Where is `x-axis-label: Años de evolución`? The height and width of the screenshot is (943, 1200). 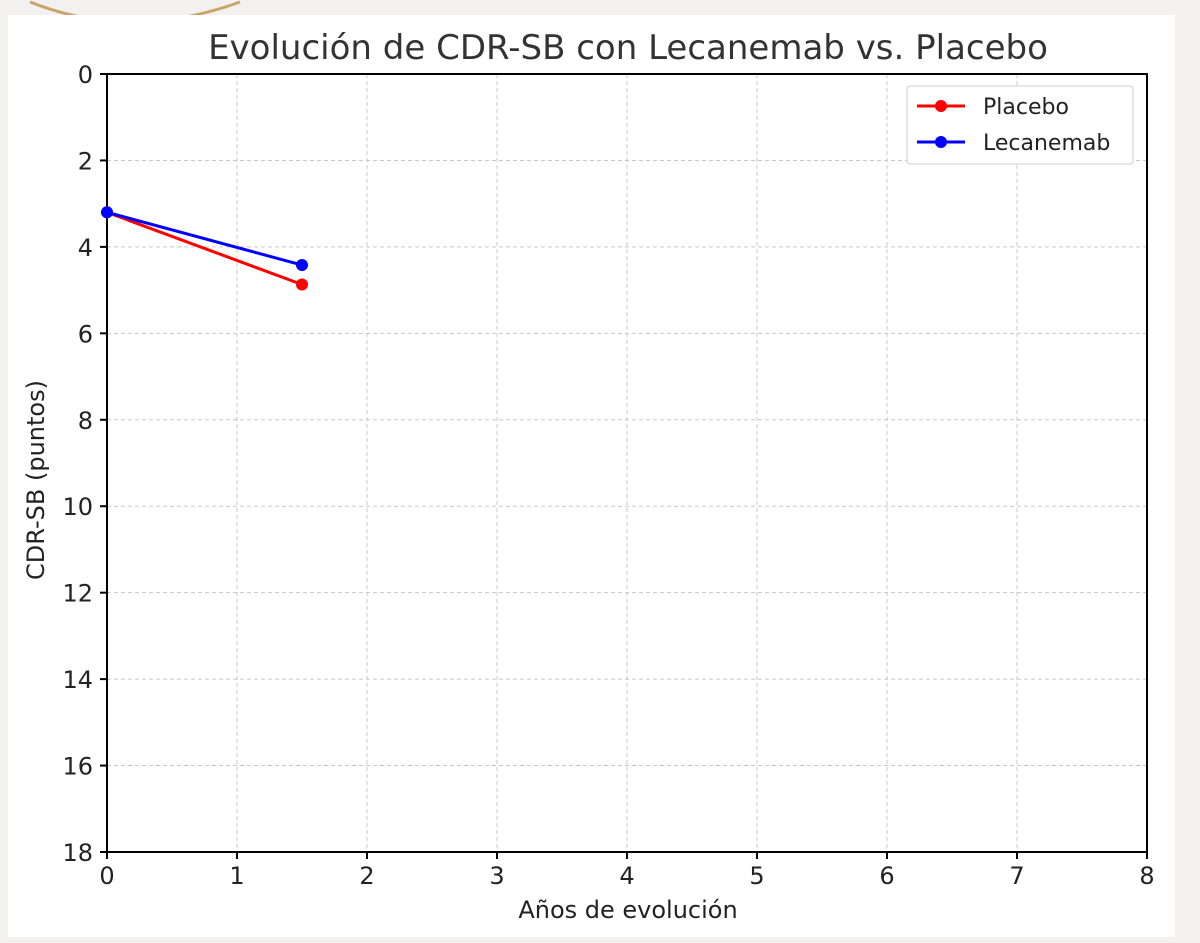 x-axis-label: Años de evolución is located at coordinates (627, 910).